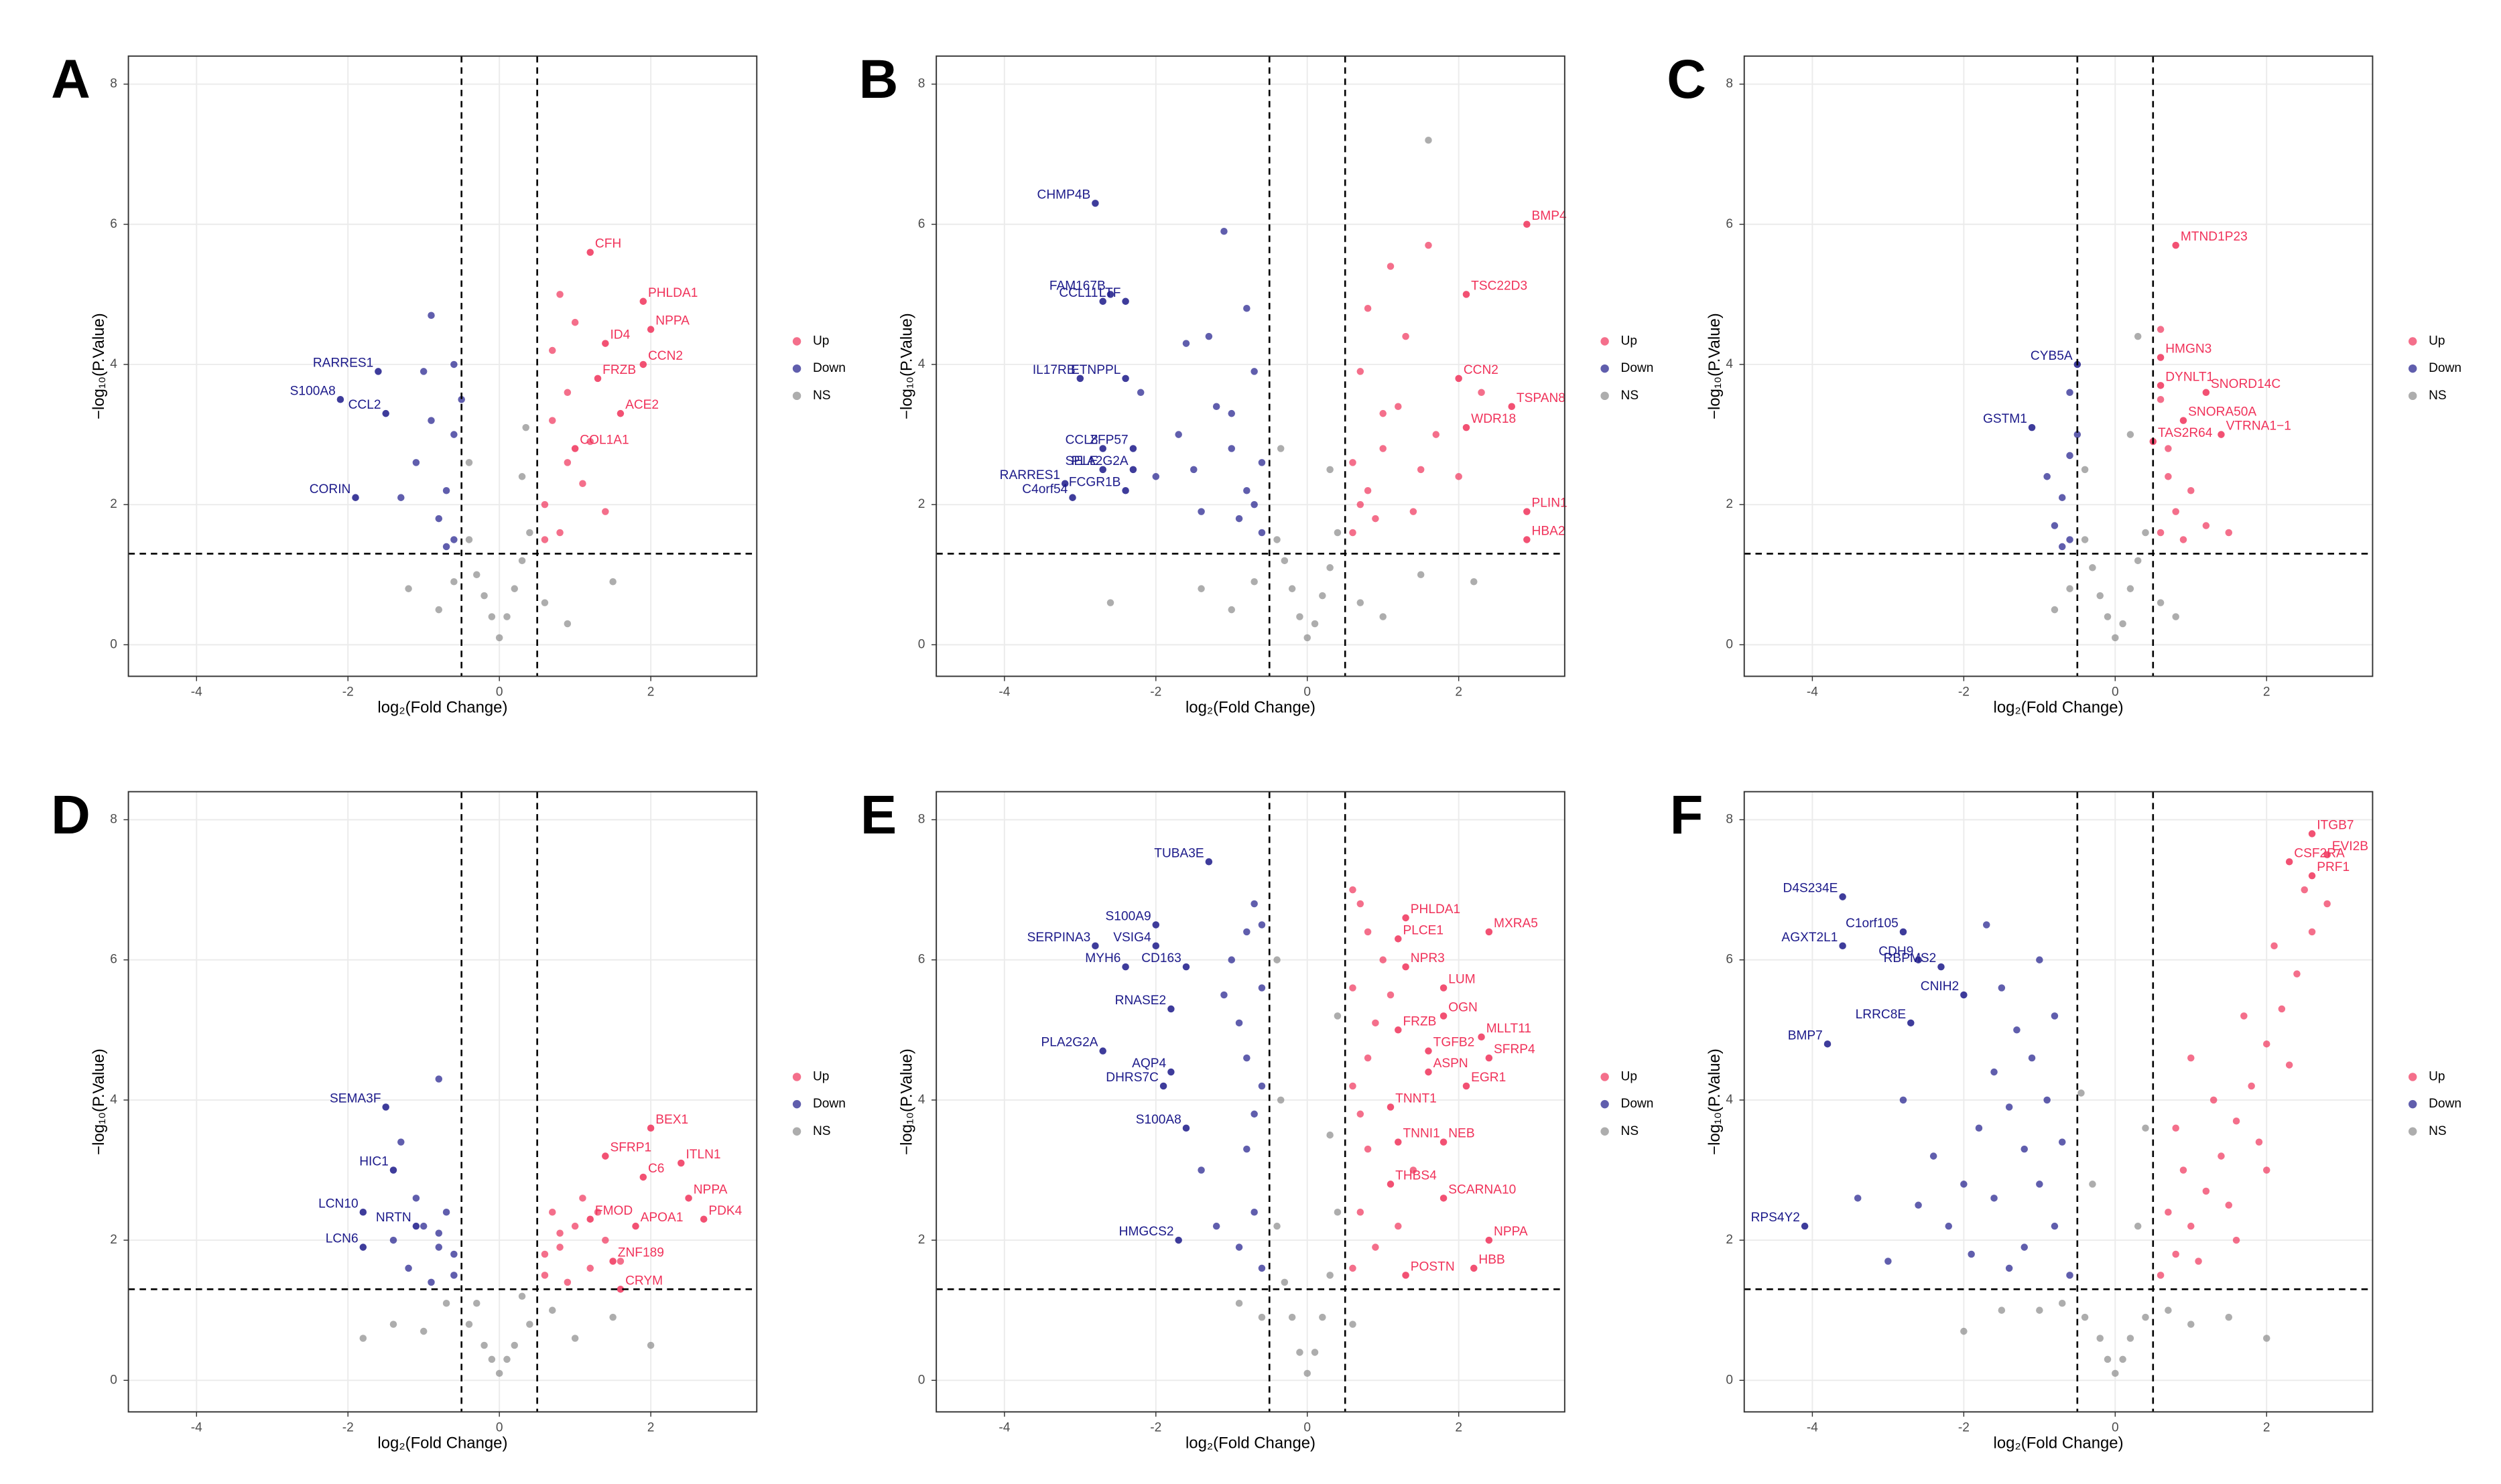  What do you see at coordinates (1102, 958) in the screenshot?
I see `gene-label: MYH6` at bounding box center [1102, 958].